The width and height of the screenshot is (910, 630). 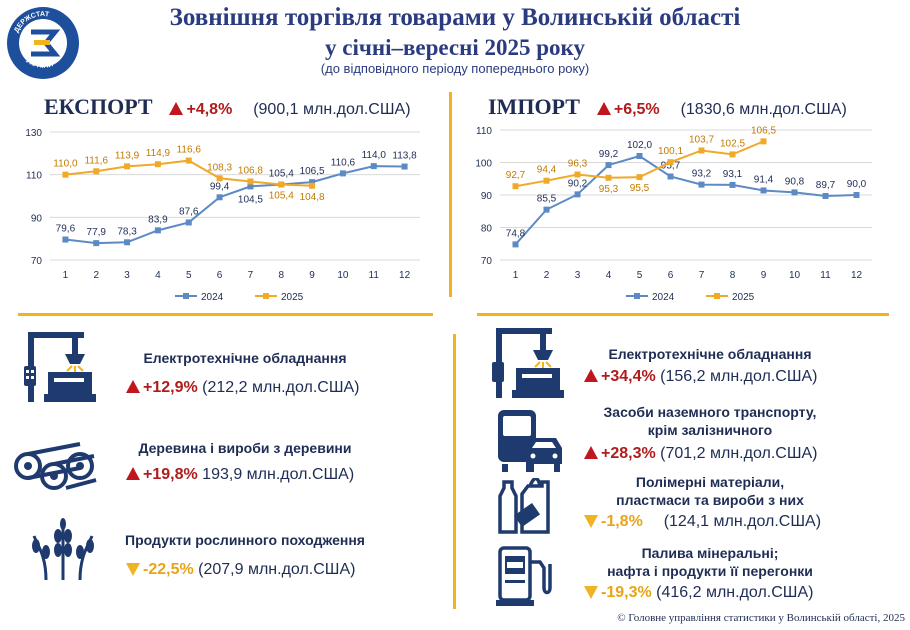 I want to click on export-item-1-stats: +12,9% (212,2 млн.дол.США), so click(x=242, y=388).